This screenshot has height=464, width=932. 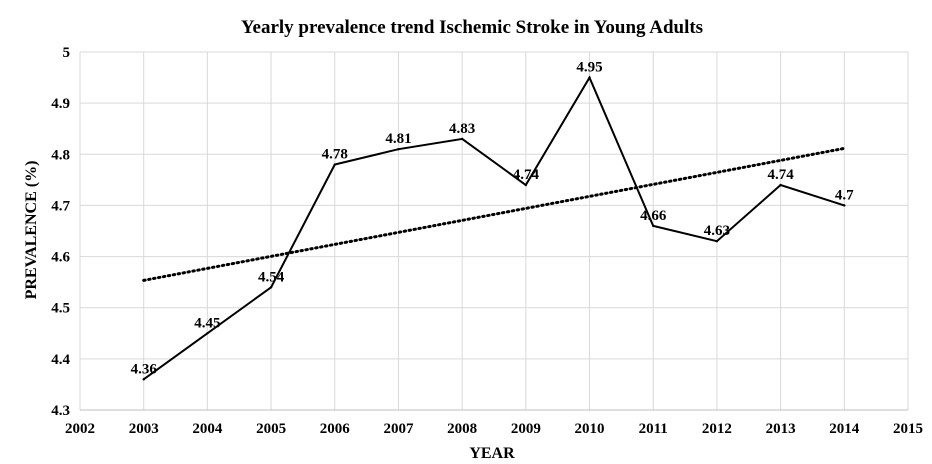 What do you see at coordinates (67, 53) in the screenshot?
I see `y-tick-label: 5` at bounding box center [67, 53].